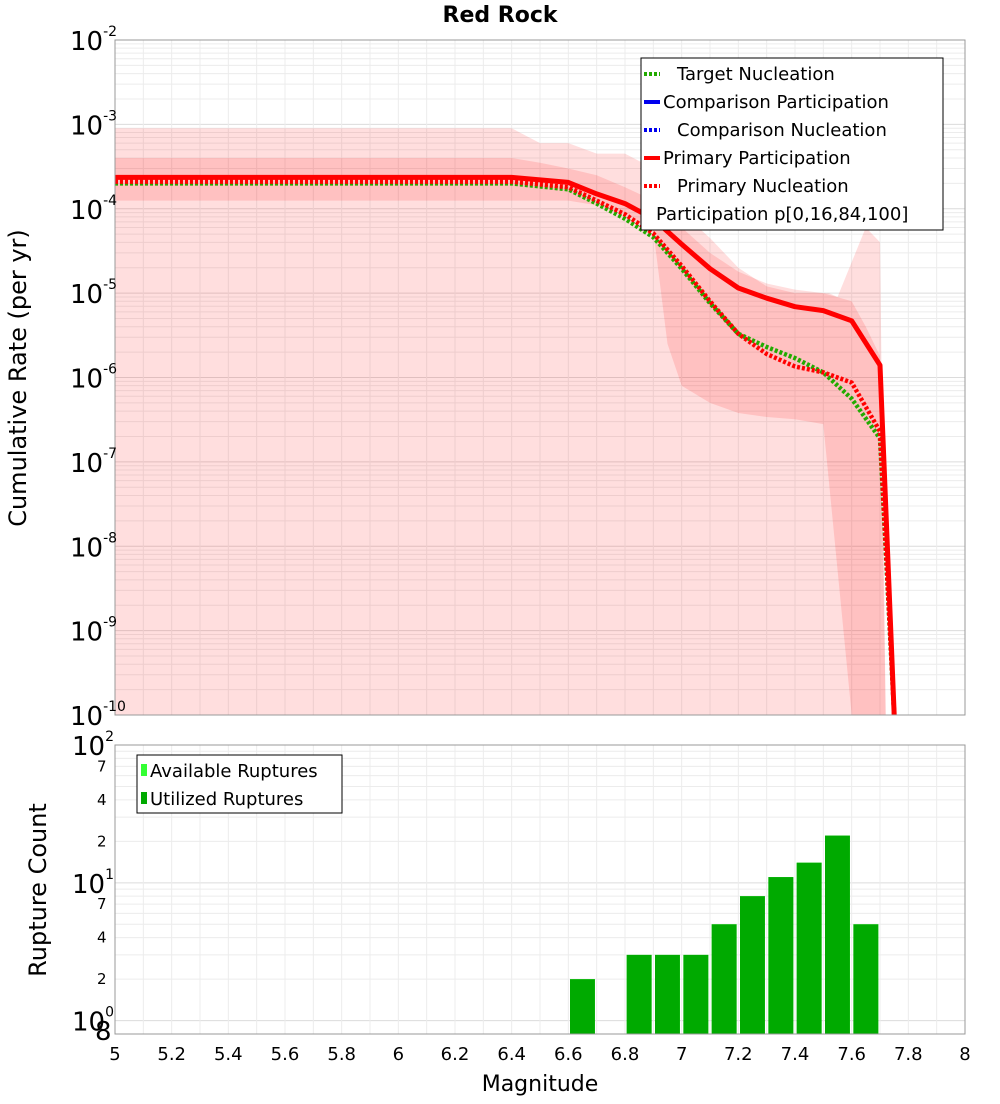 This screenshot has height=1104, width=1000. I want to click on rate-legend-box, so click(792, 144).